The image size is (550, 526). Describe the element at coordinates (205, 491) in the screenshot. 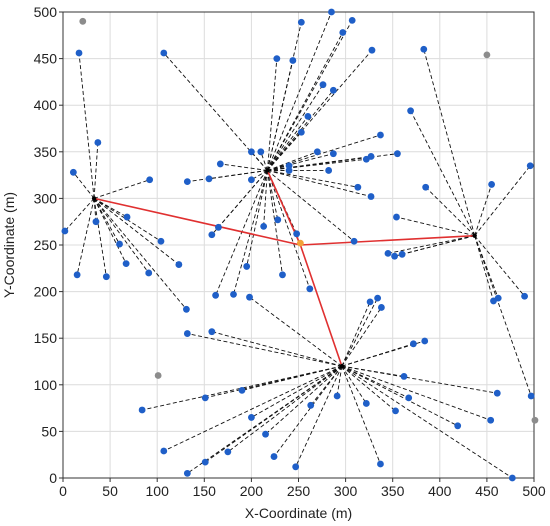

I see `x-tick-label: 150` at that location.